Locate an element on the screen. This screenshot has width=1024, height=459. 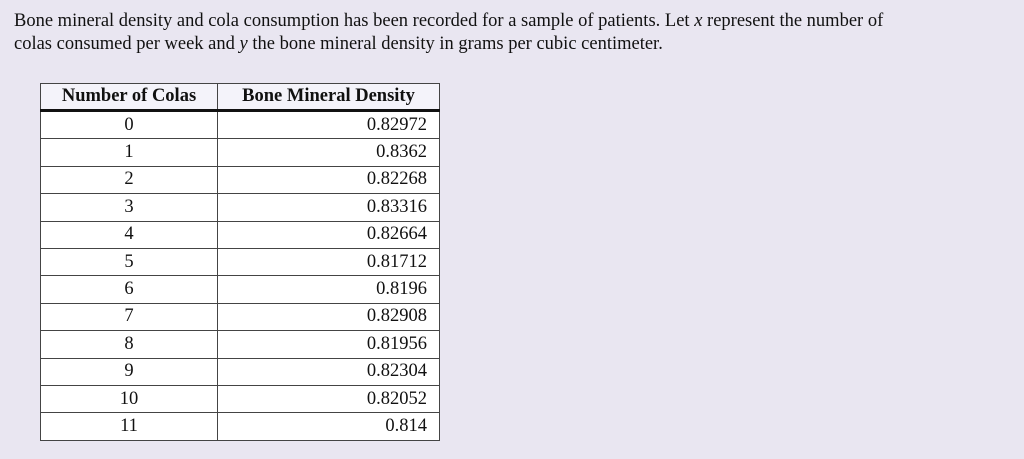
table-row: 4 0.82664 is located at coordinates (240, 234).